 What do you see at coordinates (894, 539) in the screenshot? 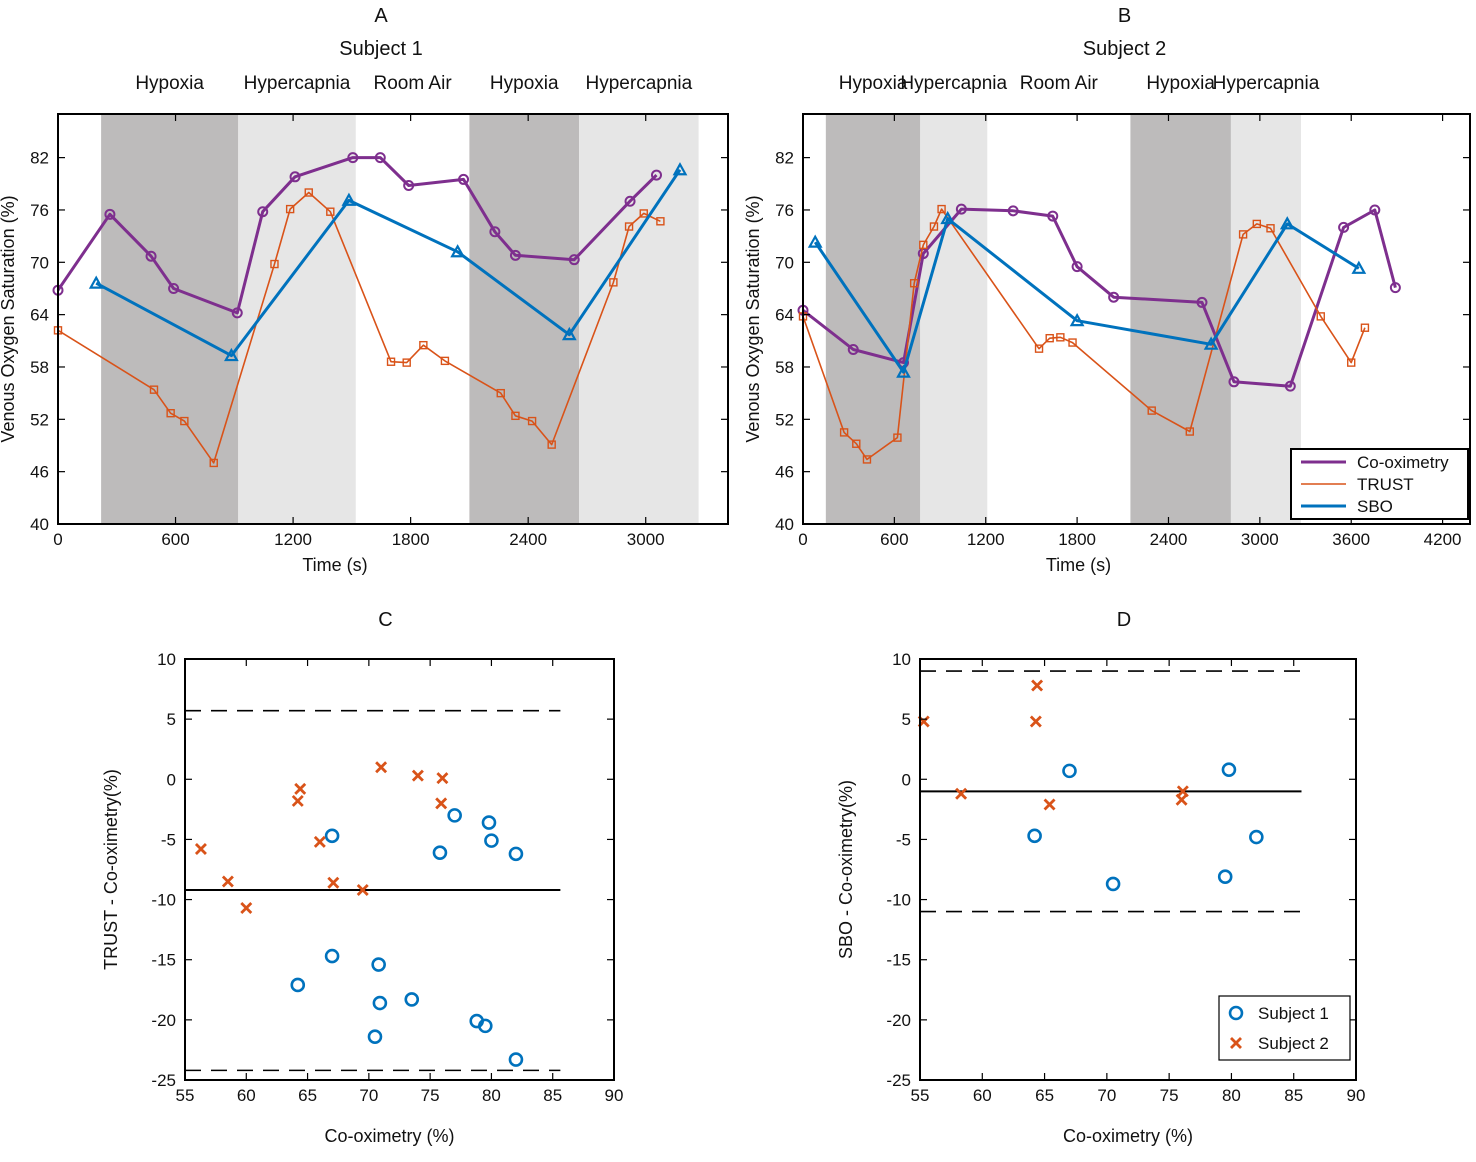
I see `x-tick-label: 600` at bounding box center [894, 539].